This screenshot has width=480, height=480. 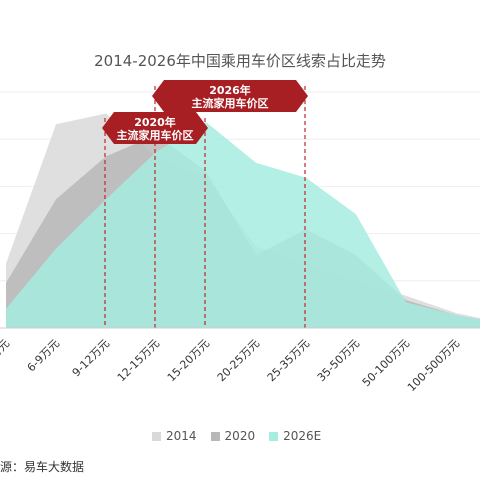 What do you see at coordinates (6, 349) in the screenshot?
I see `x-tick-label: 万元` at bounding box center [6, 349].